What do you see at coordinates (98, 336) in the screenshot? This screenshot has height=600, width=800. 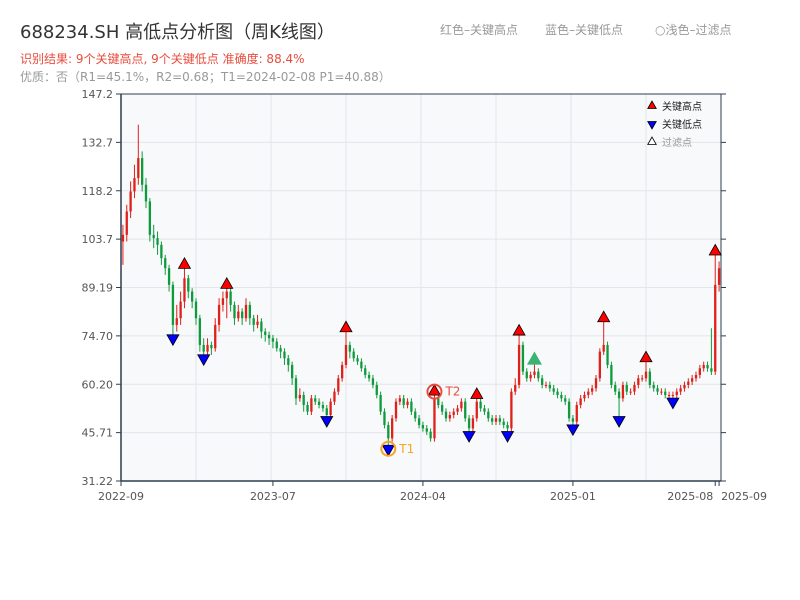 I see `y-tick-label: 74.70` at bounding box center [98, 336].